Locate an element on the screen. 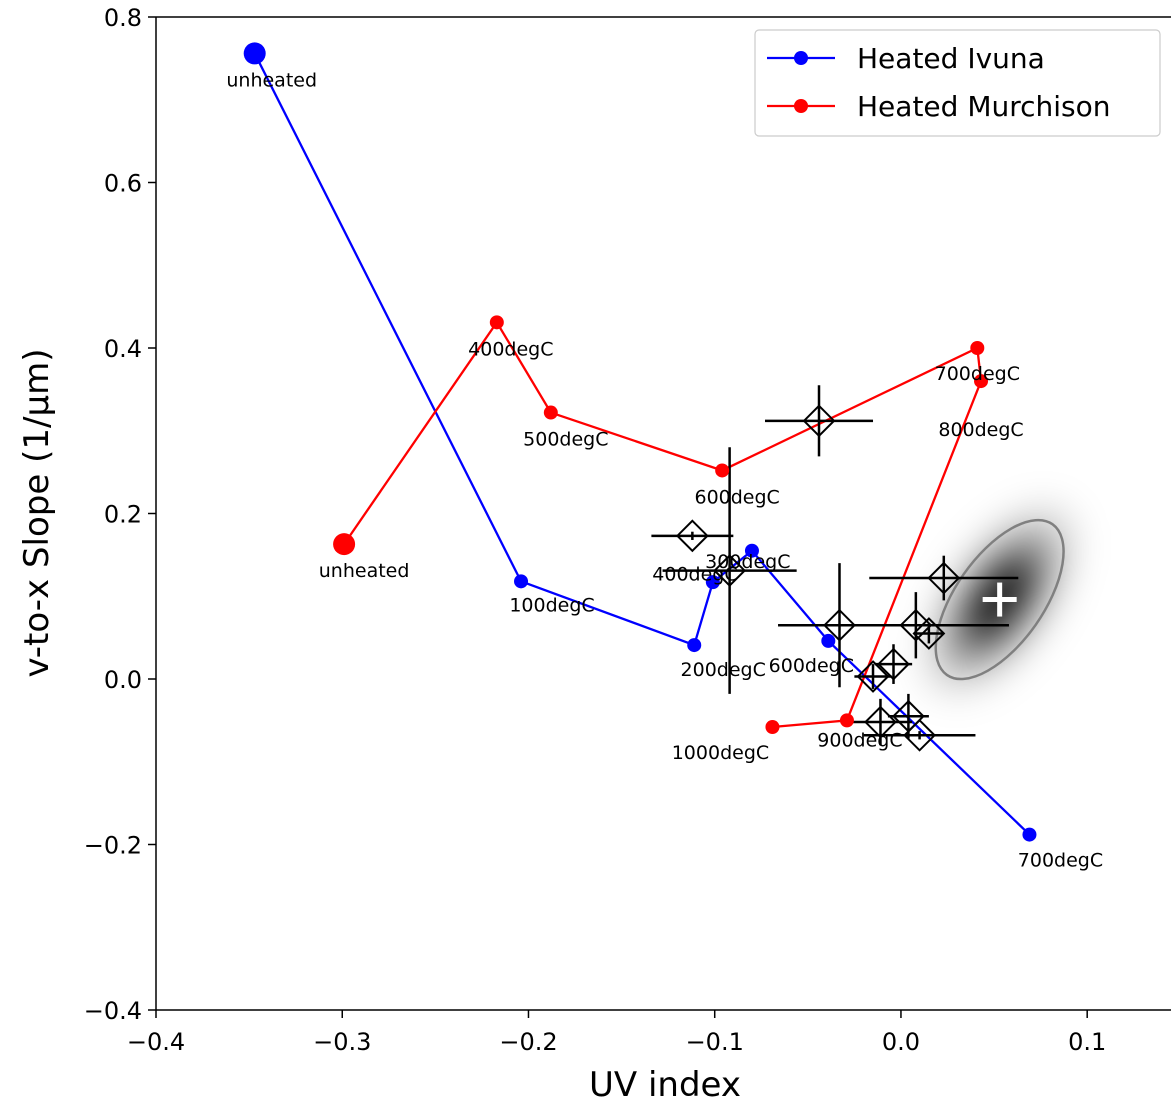 This screenshot has width=1171, height=1103. y-tick-label: 0.8 is located at coordinates (123, 18).